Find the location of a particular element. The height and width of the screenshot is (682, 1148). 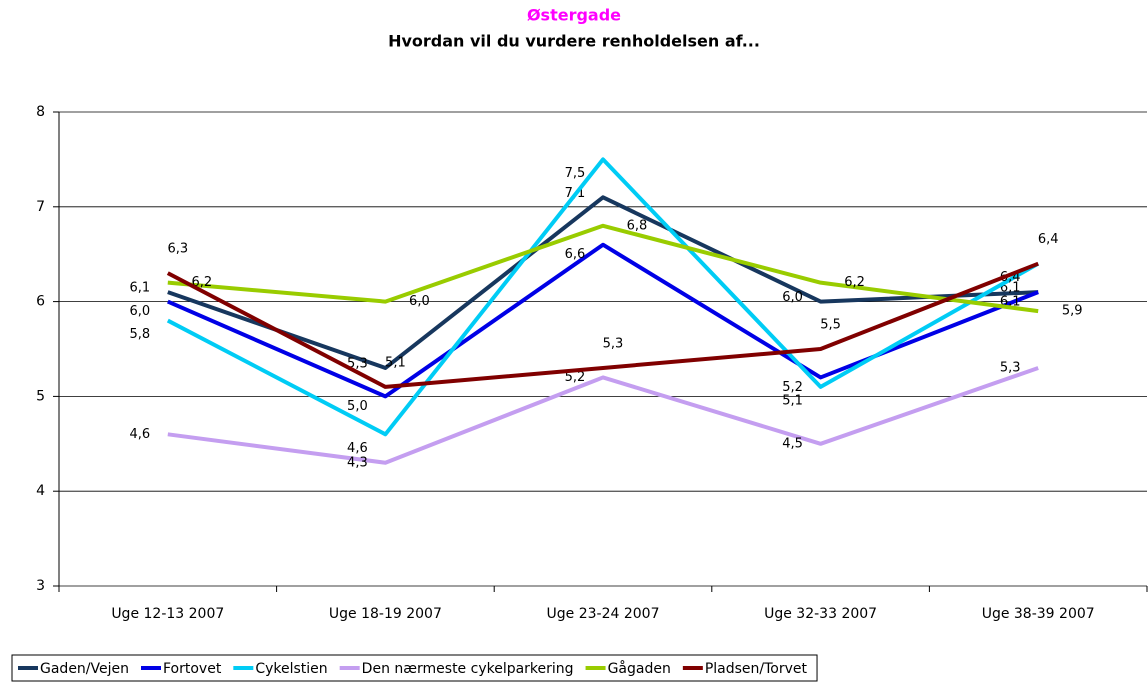

y-tick-label: 3 is located at coordinates (40, 586).